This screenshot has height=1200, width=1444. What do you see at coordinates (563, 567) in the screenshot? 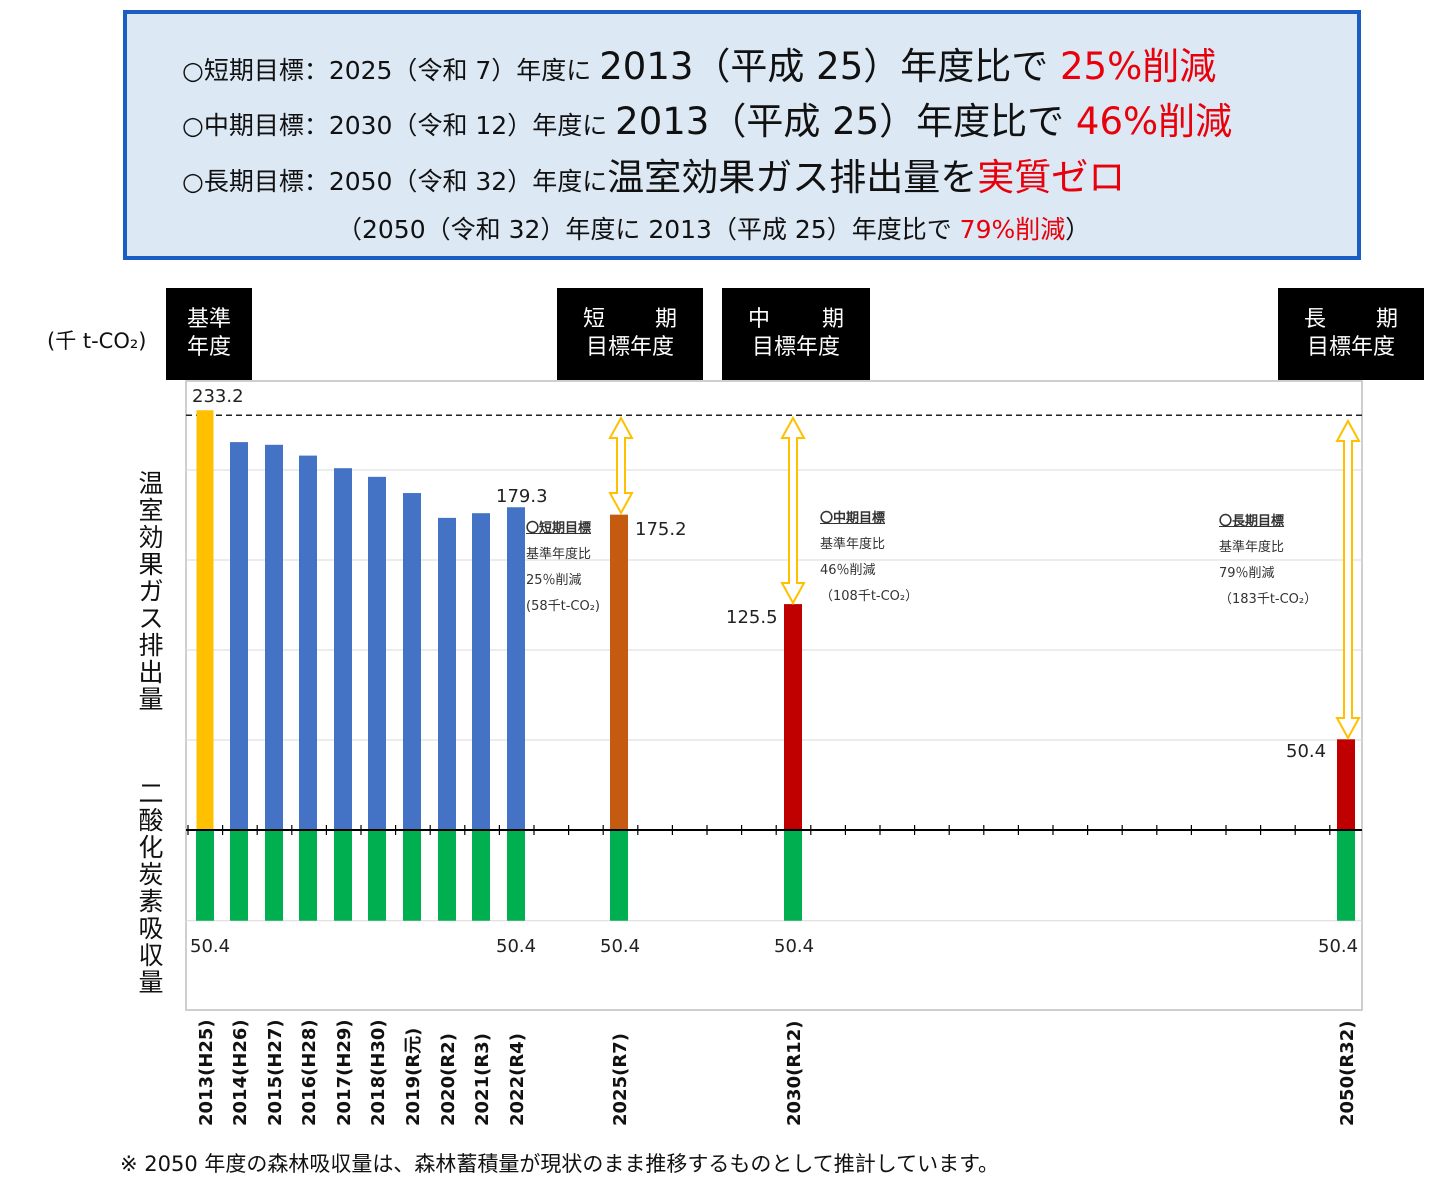
I see `note-short-target: 〇短期目標 基準年度比 25％削減 (58千t-CO₂)` at bounding box center [563, 567].